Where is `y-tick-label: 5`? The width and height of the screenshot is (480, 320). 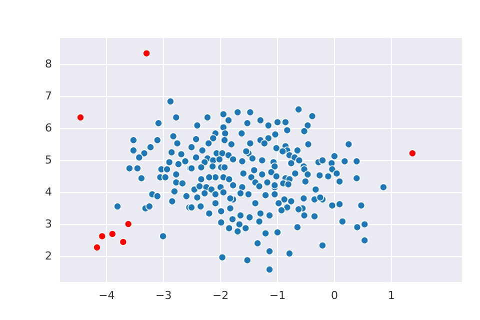 y-tick-label: 5 is located at coordinates (48, 160).